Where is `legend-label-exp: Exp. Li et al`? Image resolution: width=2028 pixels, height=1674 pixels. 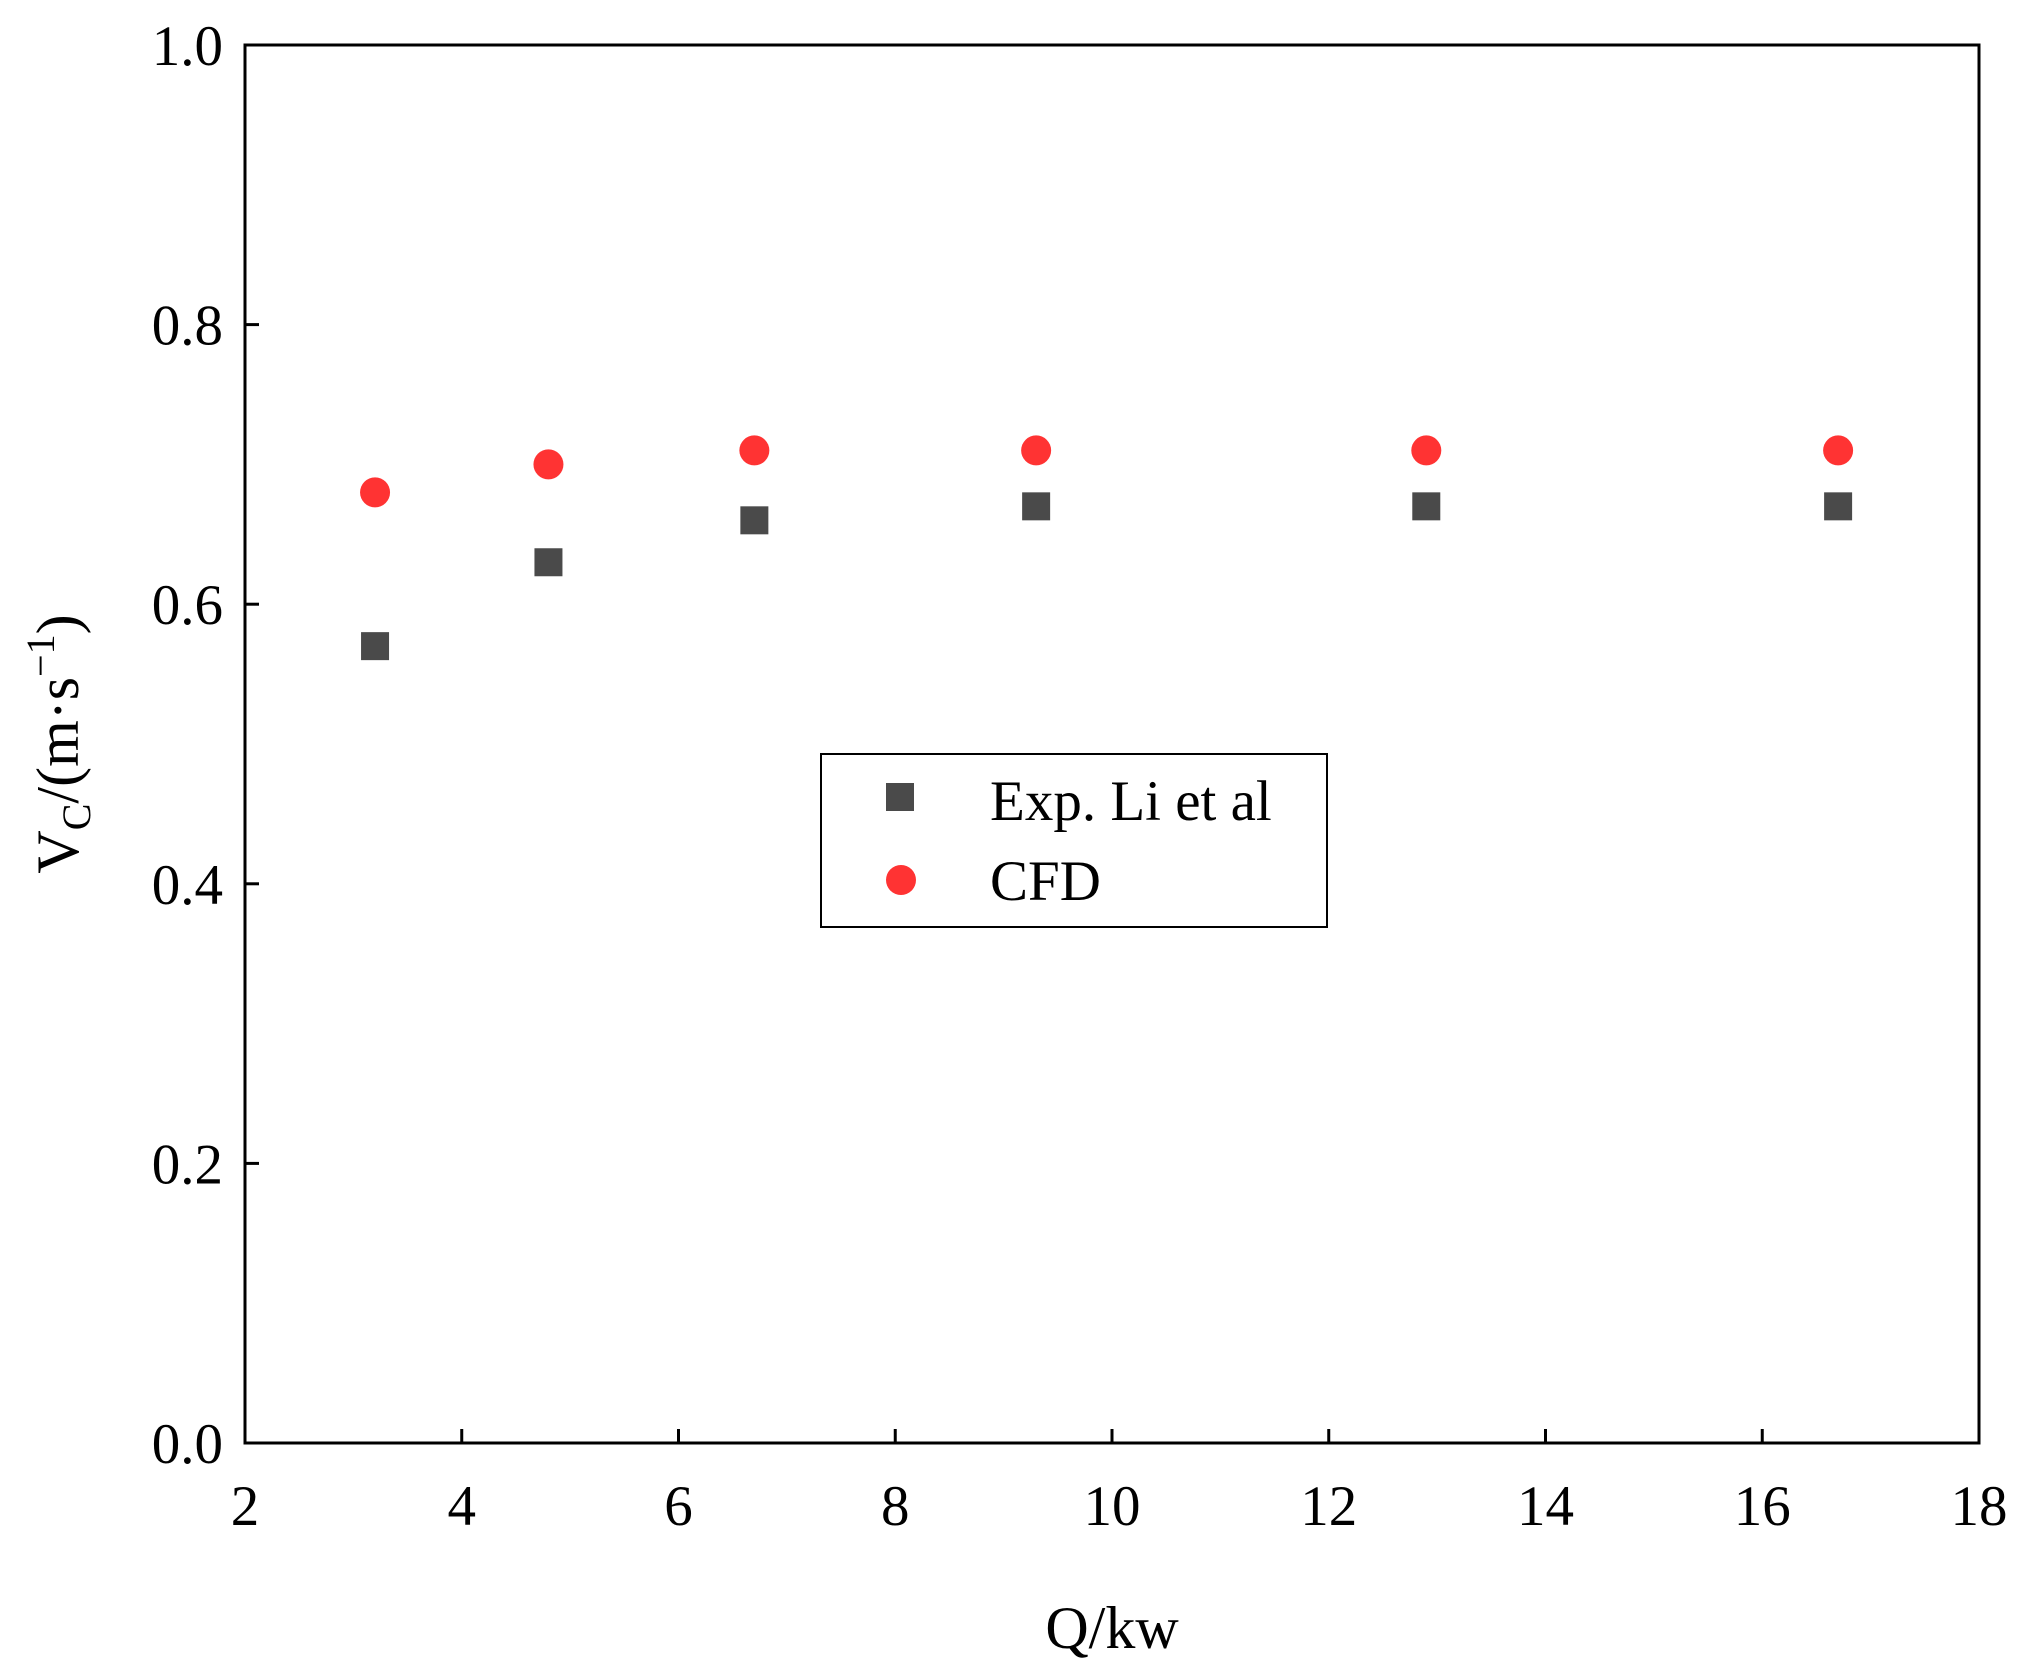 legend-label-exp: Exp. Li et al is located at coordinates (1131, 801).